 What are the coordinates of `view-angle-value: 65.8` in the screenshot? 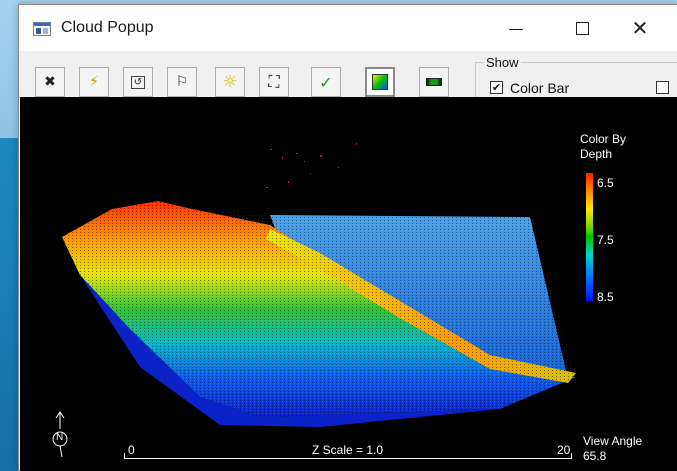 It's located at (595, 456).